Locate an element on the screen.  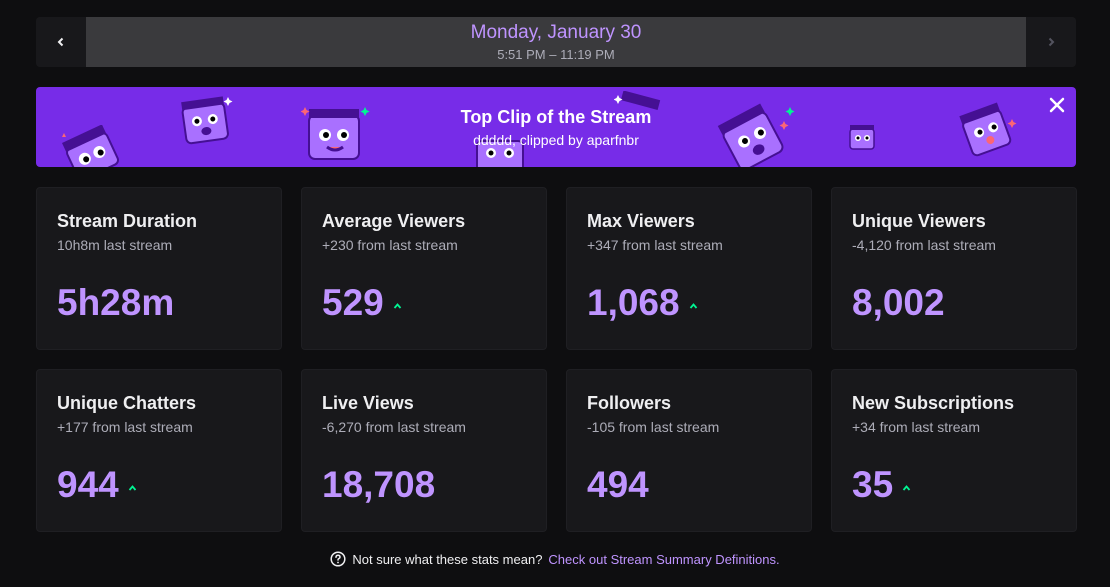
date-title: Monday, January 30 is located at coordinates (556, 32).